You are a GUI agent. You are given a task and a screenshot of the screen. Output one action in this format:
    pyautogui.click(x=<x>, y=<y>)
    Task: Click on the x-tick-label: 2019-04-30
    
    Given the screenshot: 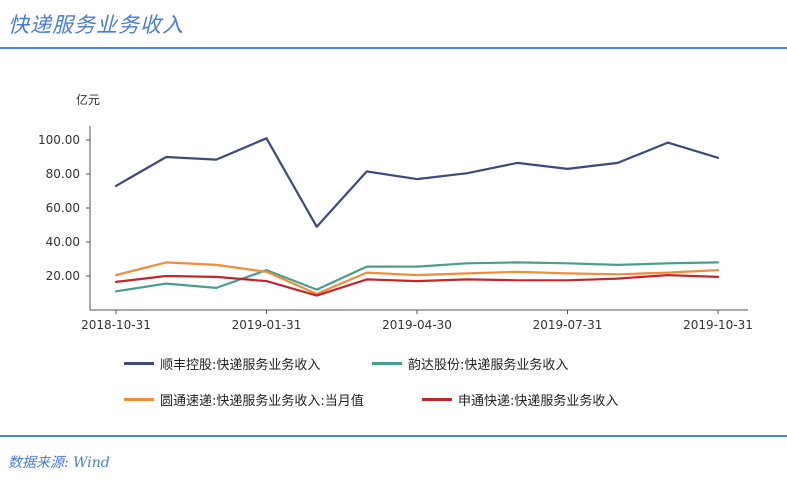 What is the action you would take?
    pyautogui.click(x=417, y=325)
    